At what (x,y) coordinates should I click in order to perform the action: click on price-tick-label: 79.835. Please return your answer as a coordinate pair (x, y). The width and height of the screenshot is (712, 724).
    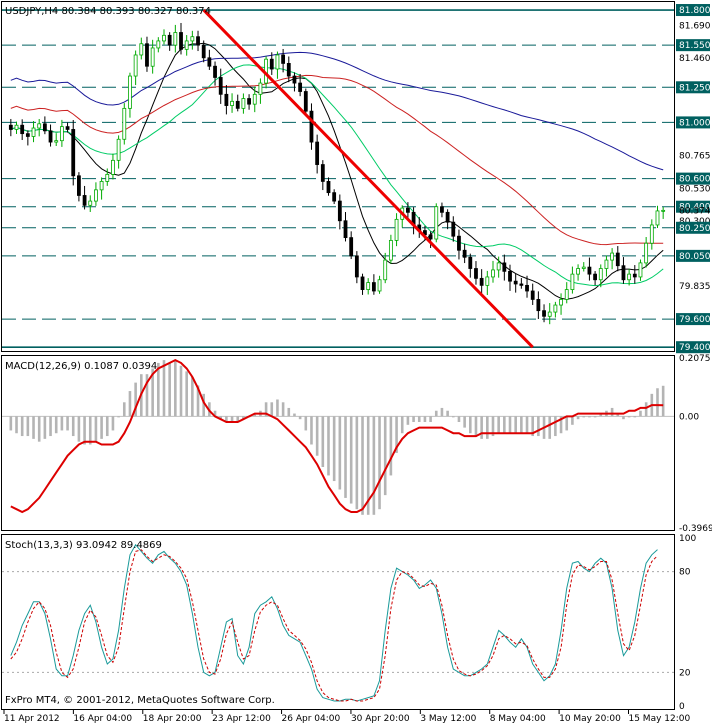
    Looking at the image, I should click on (695, 287).